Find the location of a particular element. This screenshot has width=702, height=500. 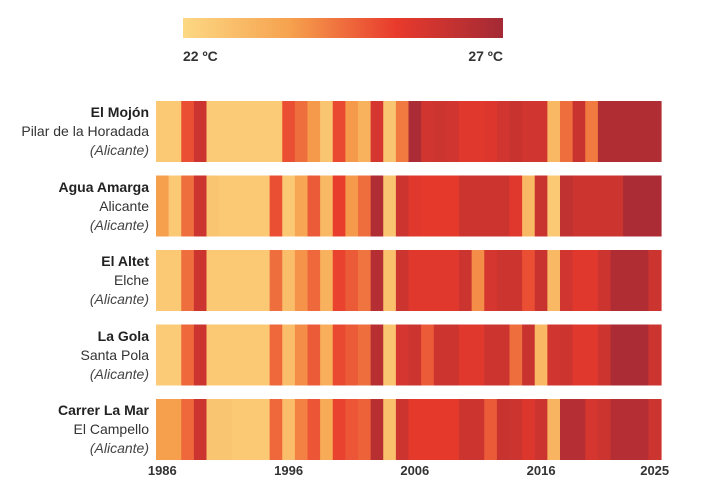

station-name: La Gola is located at coordinates (123, 335).